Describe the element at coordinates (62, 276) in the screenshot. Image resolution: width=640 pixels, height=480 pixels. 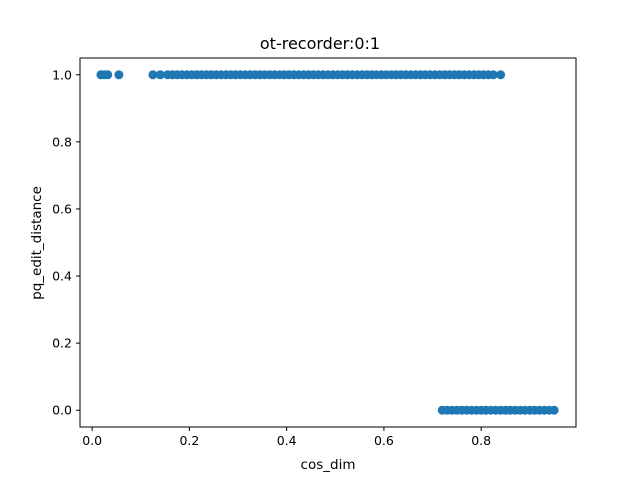
I see `y-tick-label: 0.4` at that location.